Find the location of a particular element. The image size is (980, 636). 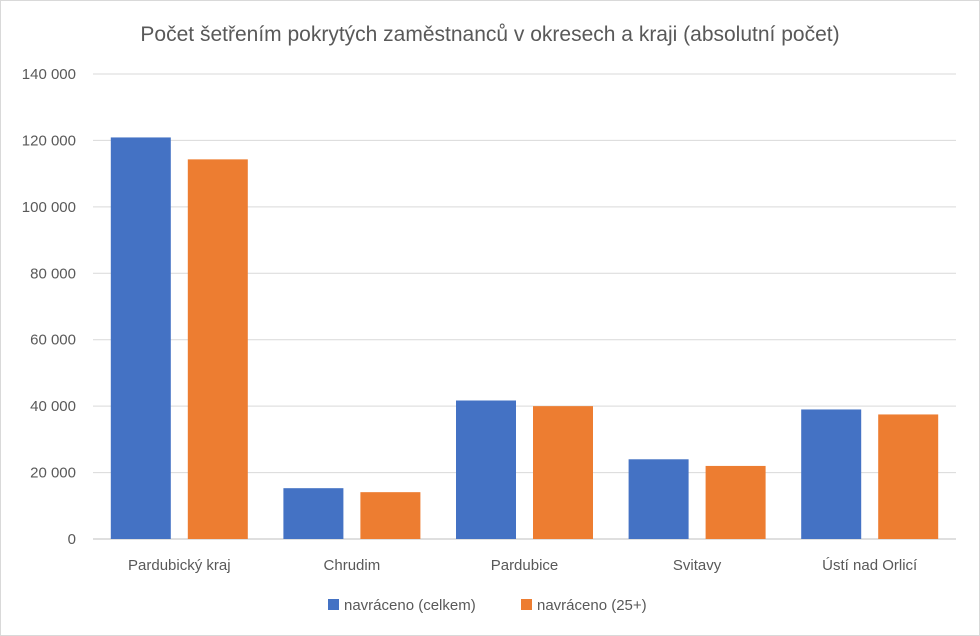

x-tick-label: Chrudim is located at coordinates (352, 565).